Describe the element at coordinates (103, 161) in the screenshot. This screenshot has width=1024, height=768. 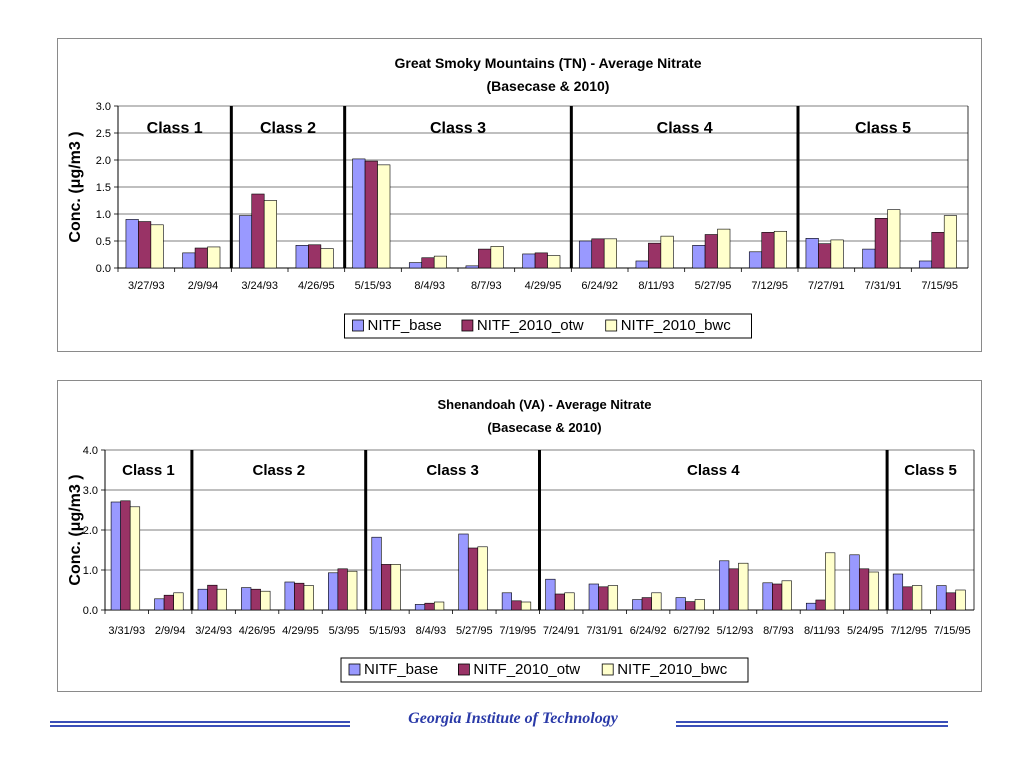
I see `y-tick-label: 2.0` at that location.